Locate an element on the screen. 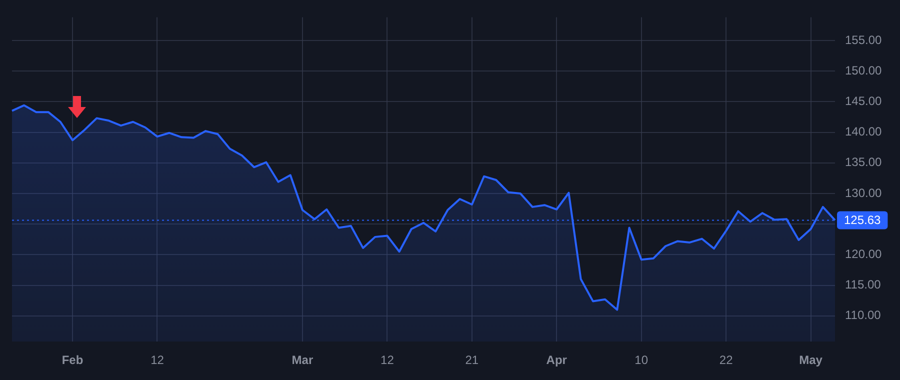  x-tick-label: Feb is located at coordinates (73, 360).